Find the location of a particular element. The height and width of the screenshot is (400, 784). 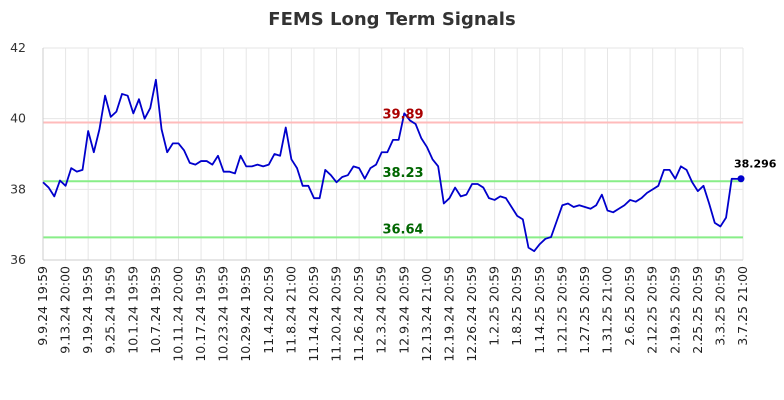

signal-level-label: 38.23 is located at coordinates (402, 173).